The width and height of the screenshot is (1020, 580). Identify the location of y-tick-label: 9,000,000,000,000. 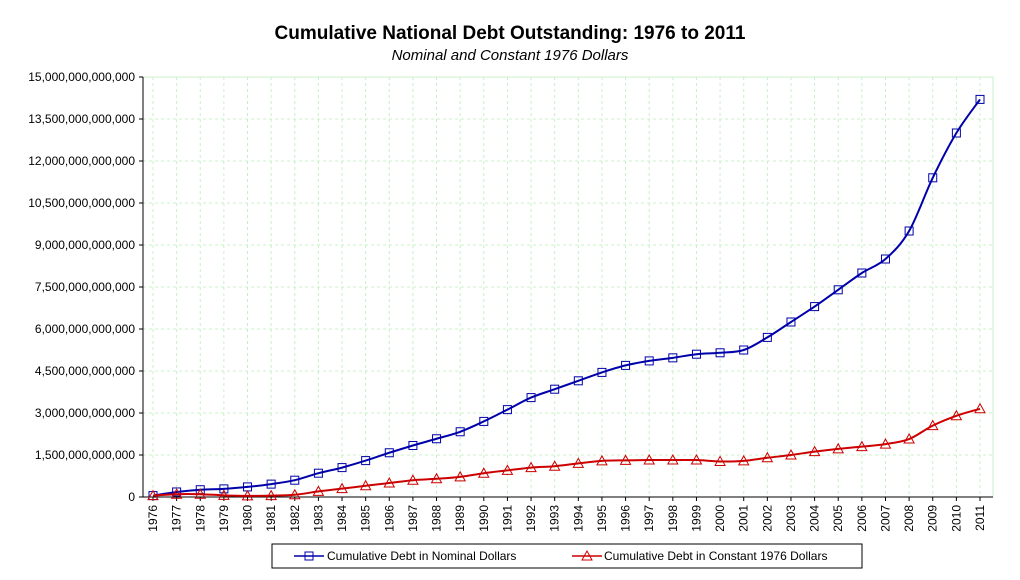
(85, 245).